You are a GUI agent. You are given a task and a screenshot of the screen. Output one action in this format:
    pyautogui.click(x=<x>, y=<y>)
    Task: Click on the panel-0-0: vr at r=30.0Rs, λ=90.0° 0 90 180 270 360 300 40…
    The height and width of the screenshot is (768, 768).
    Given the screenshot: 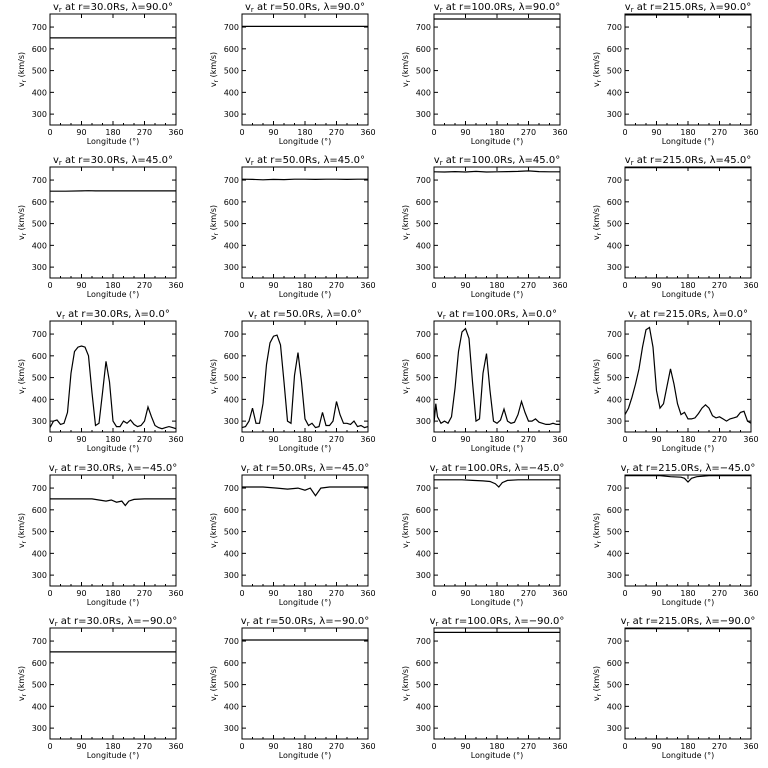 What is the action you would take?
    pyautogui.click(x=100, y=74)
    